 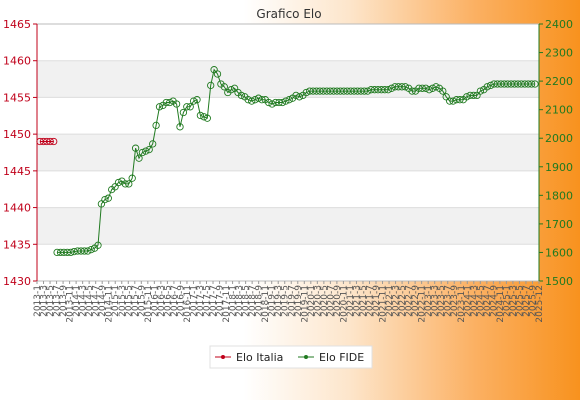 What do you see at coordinates (455, 301) in the screenshot?
I see `x-axis-tick-label: 2023-9` at bounding box center [455, 301].